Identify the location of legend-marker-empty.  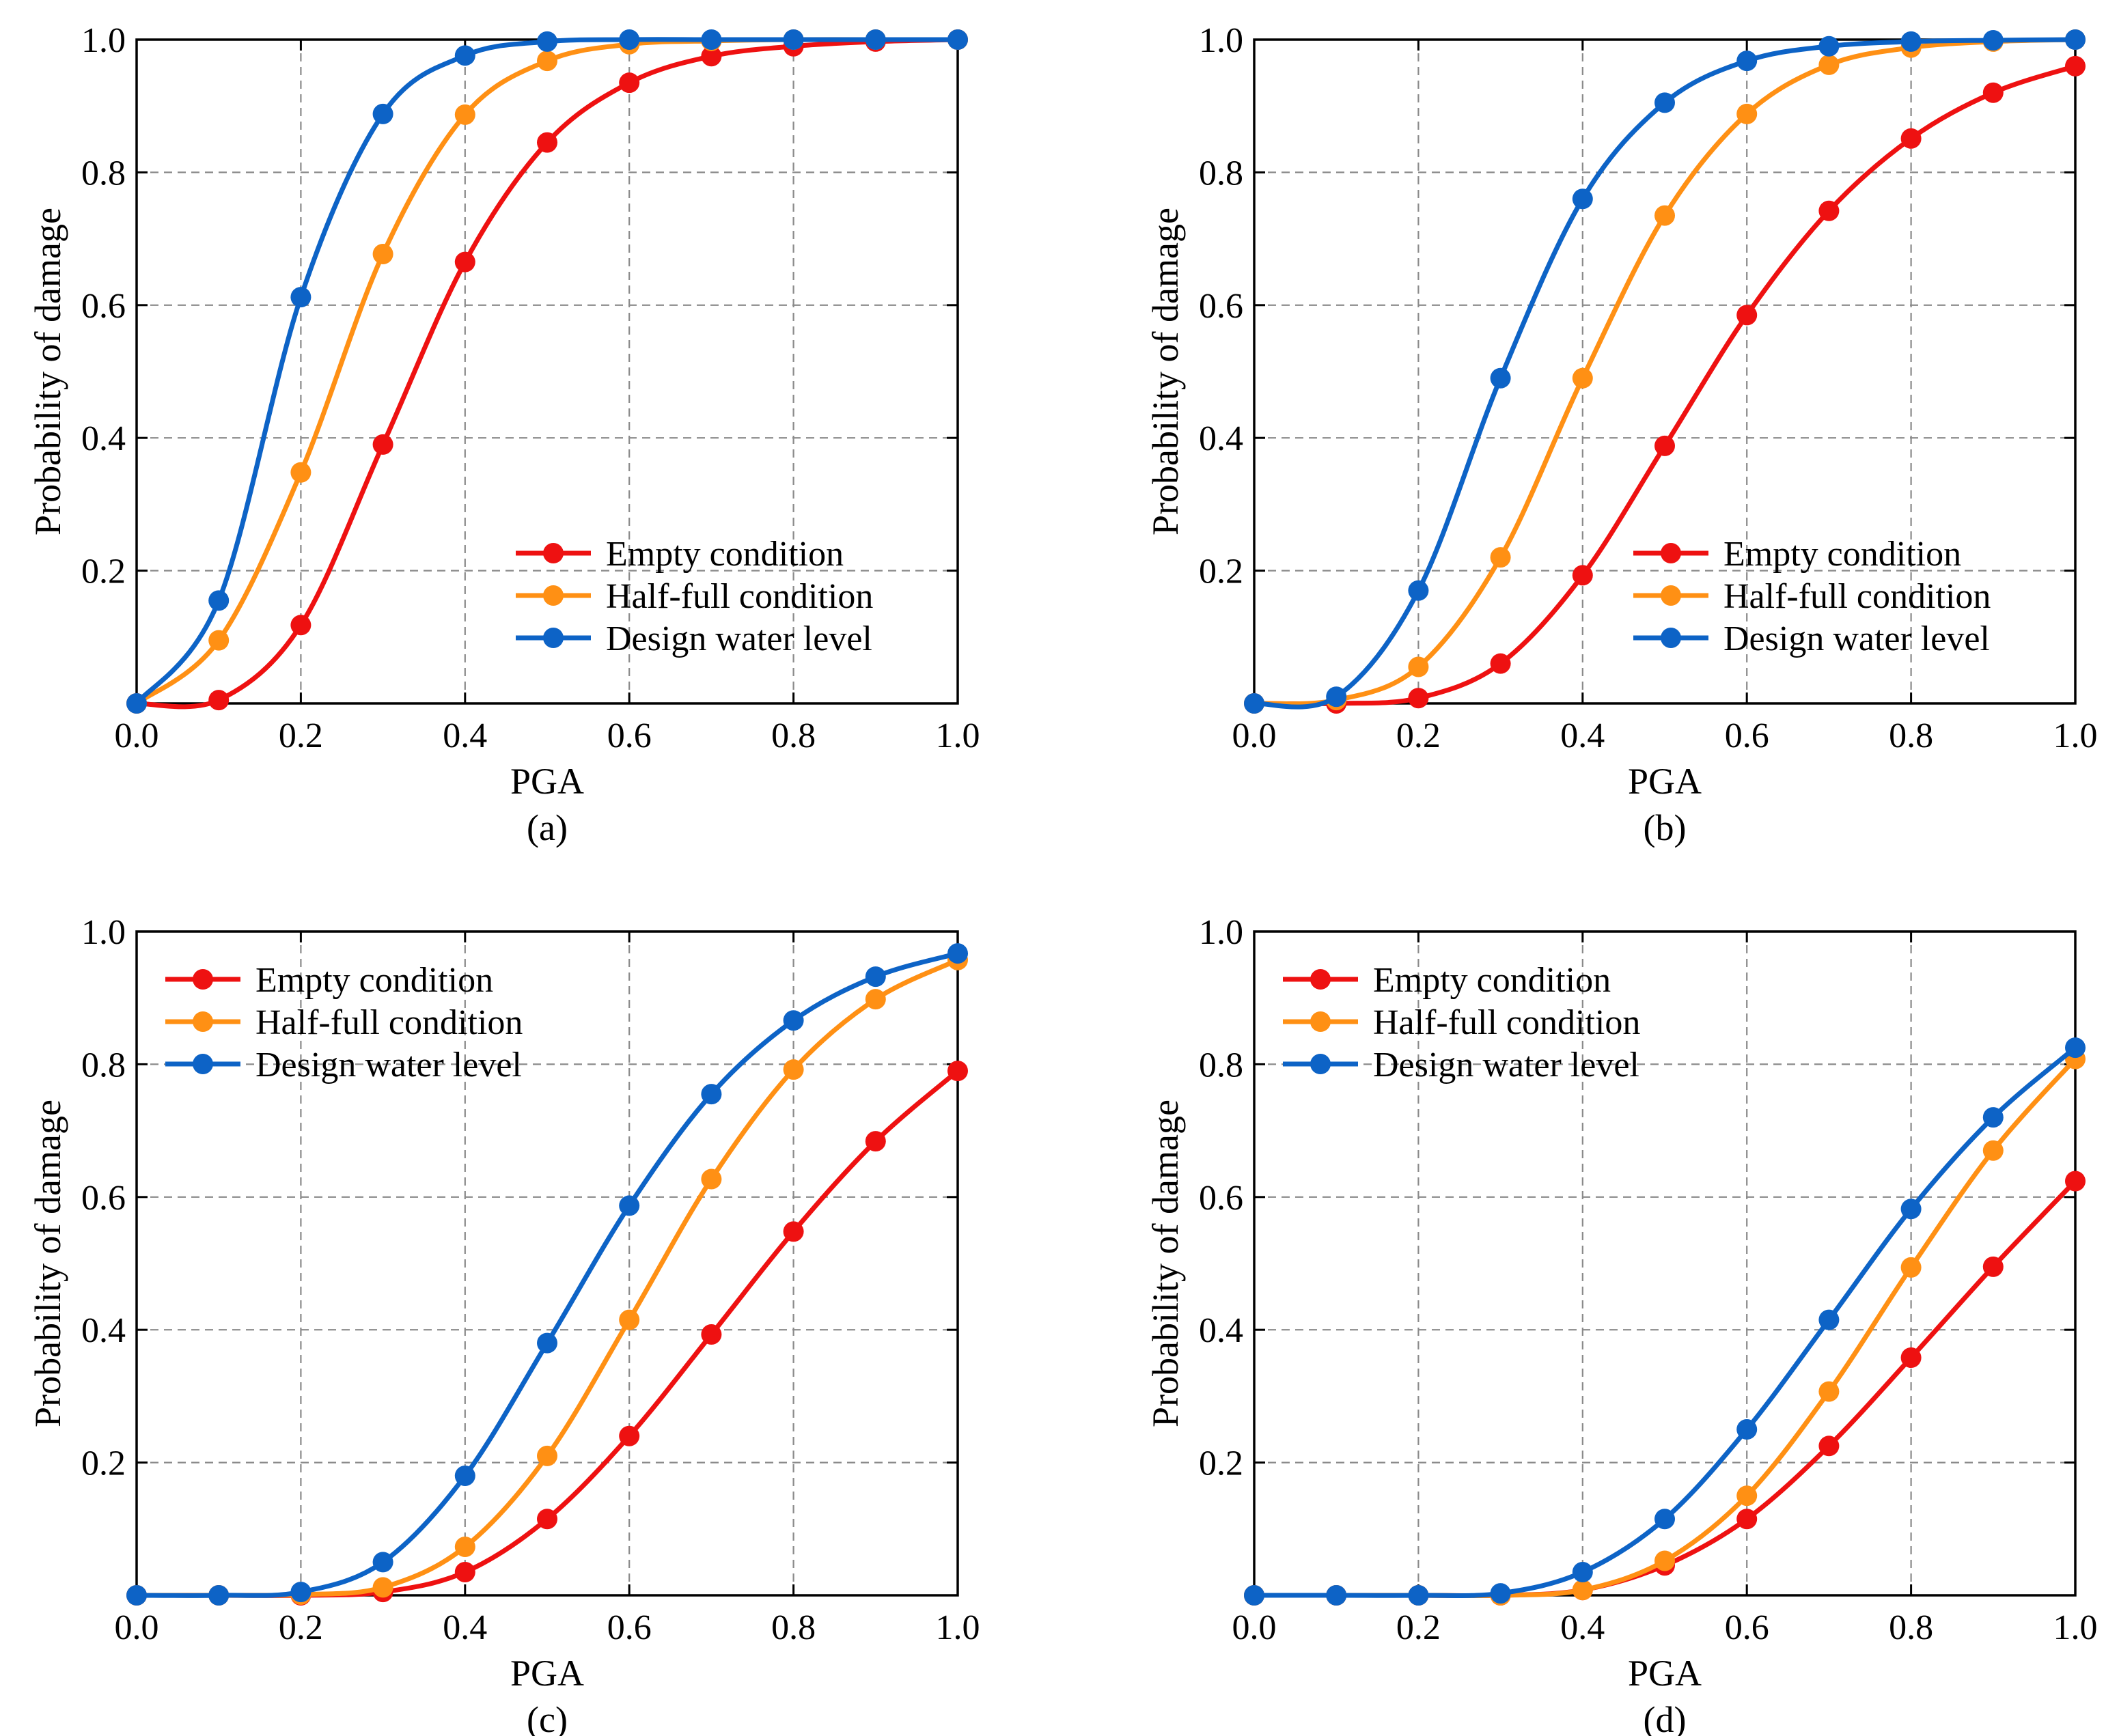
(203, 979).